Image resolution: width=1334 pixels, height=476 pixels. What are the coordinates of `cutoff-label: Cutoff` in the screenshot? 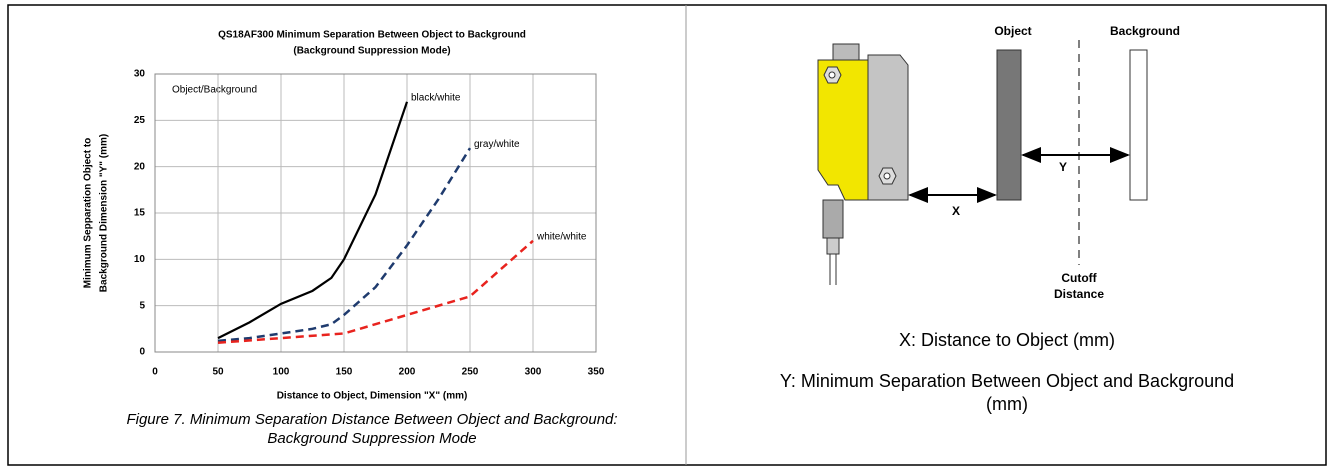 It's located at (1079, 278).